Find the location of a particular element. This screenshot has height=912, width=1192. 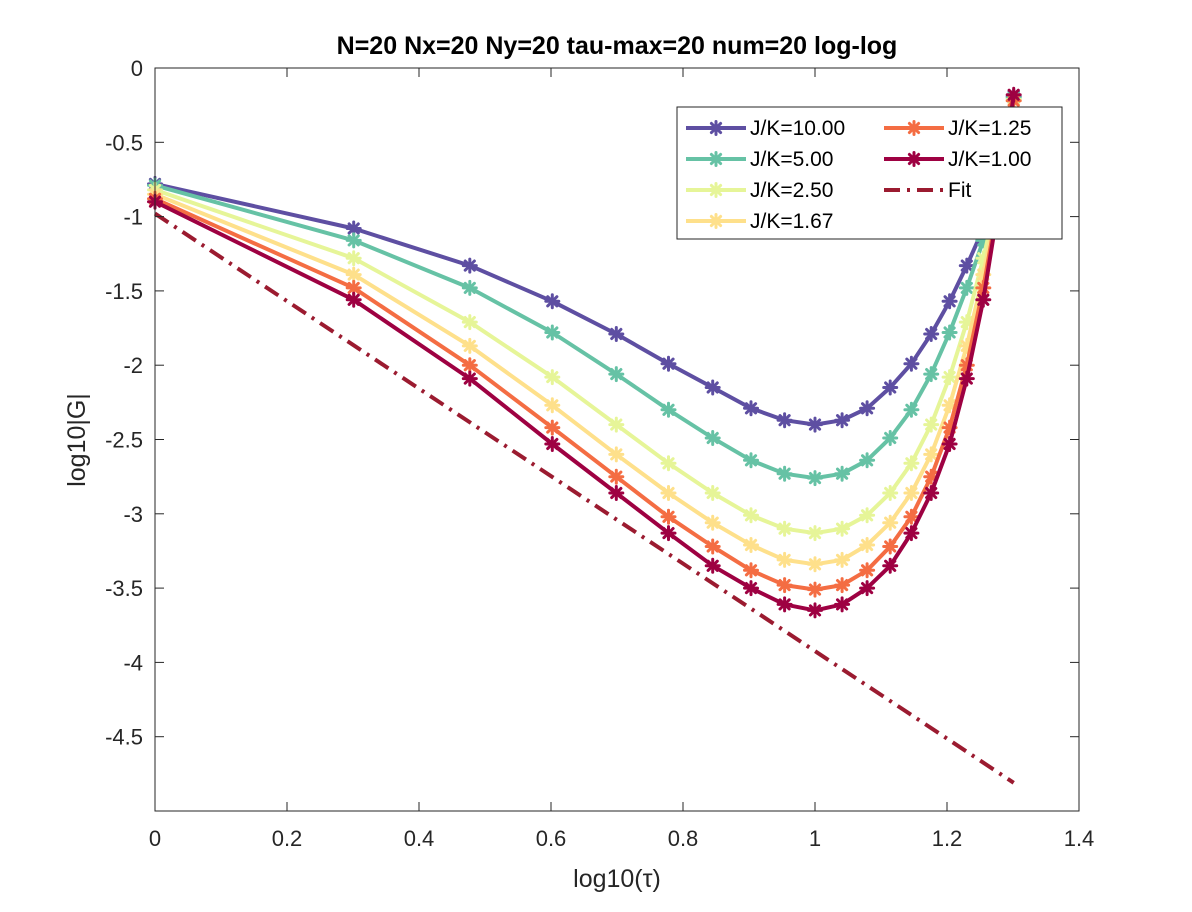

y-tick-label: -2 is located at coordinates (133, 365).